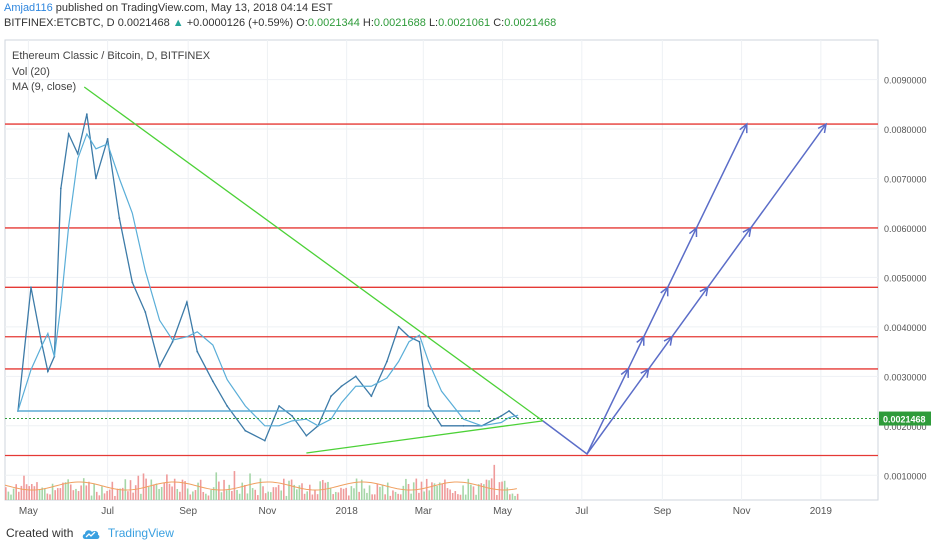  Describe the element at coordinates (260, 486) in the screenshot. I see `volume-ma-line` at that location.